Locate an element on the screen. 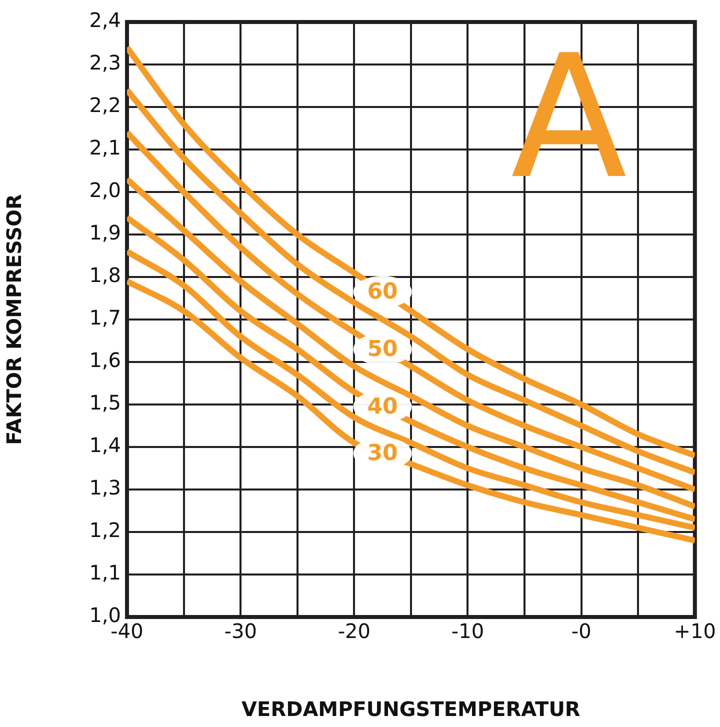 This screenshot has width=720, height=727. x-tick-label: -30 is located at coordinates (240, 631).